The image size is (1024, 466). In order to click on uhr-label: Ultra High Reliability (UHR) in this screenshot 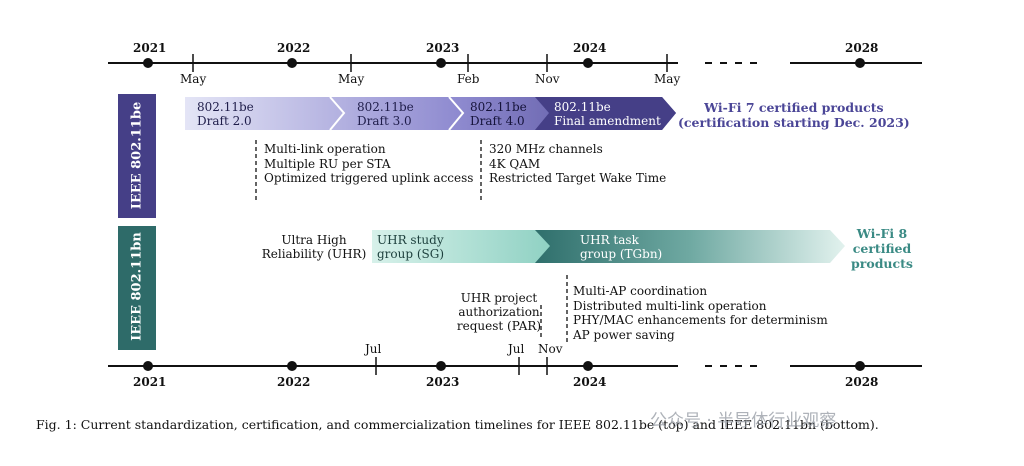, I will do `click(314, 247)`.